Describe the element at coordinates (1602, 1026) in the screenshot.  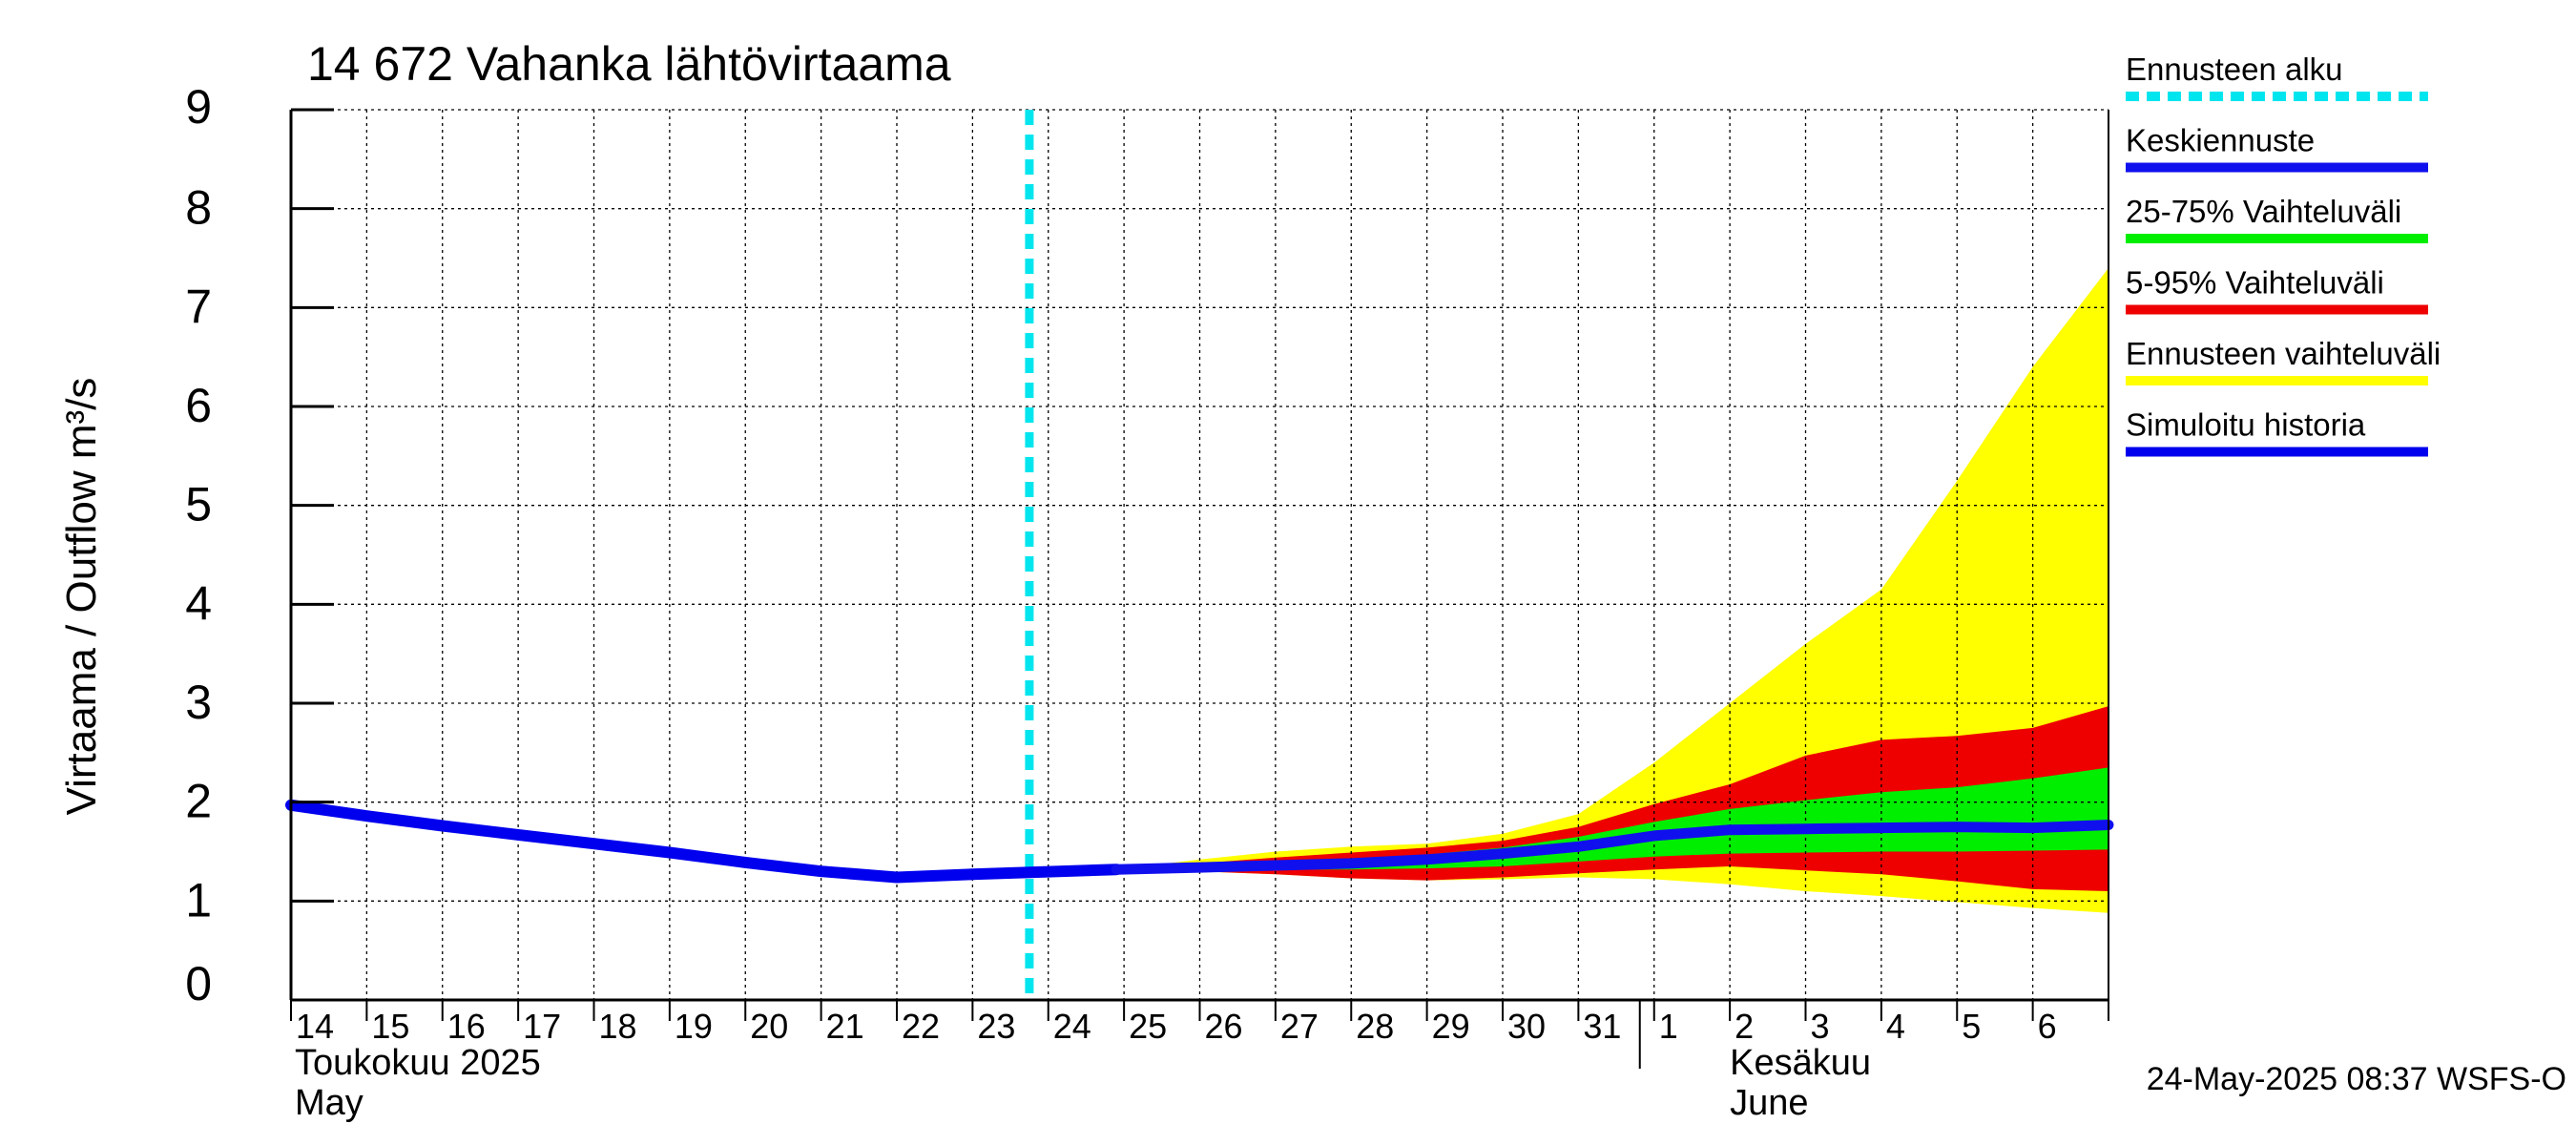
I see `x-tick-label: 31` at that location.